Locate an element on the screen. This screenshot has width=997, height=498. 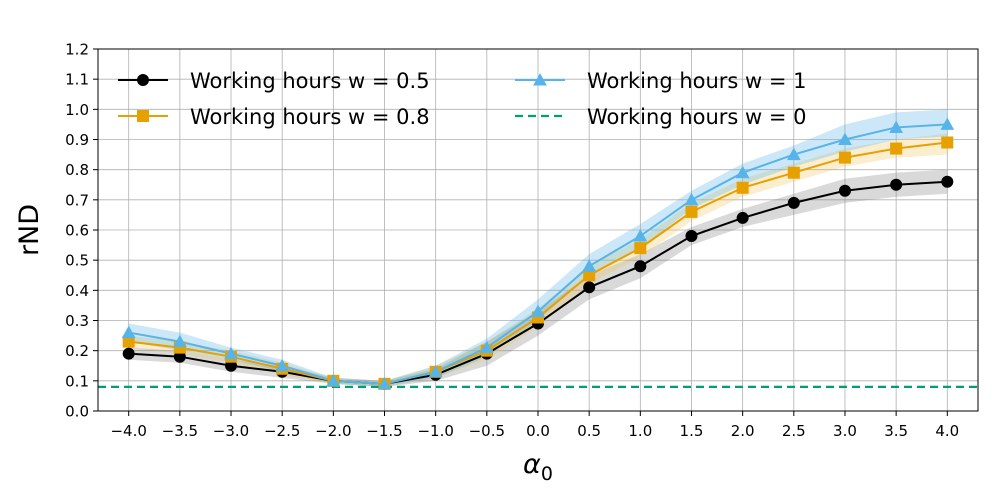
x-tick-label: −3.5 is located at coordinates (180, 431).